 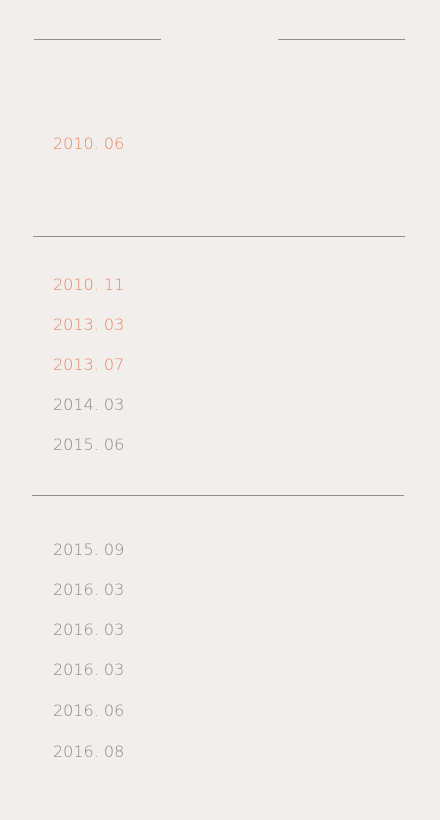 What do you see at coordinates (89, 364) in the screenshot?
I see `timeline-date: 2013. 07` at bounding box center [89, 364].